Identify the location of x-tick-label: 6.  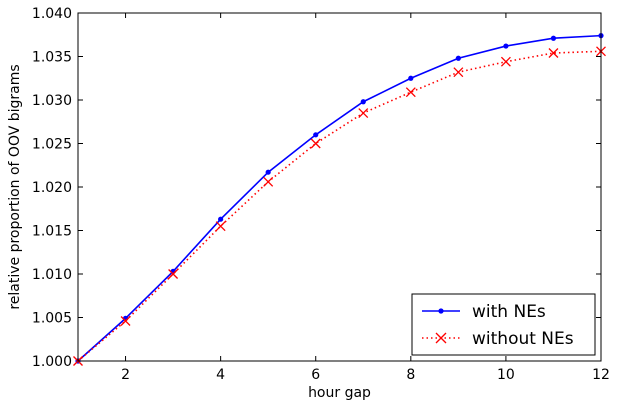
(315, 375).